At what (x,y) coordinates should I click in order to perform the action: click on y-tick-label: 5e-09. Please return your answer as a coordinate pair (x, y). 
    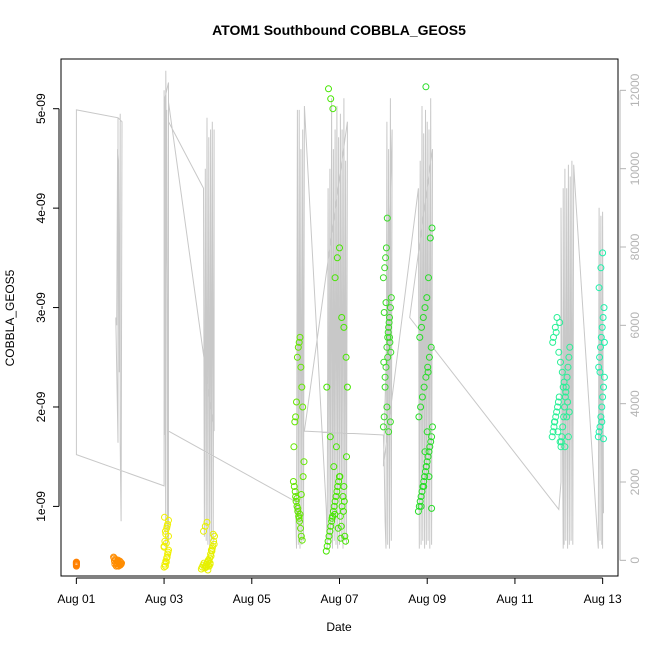
    Looking at the image, I should click on (41, 108).